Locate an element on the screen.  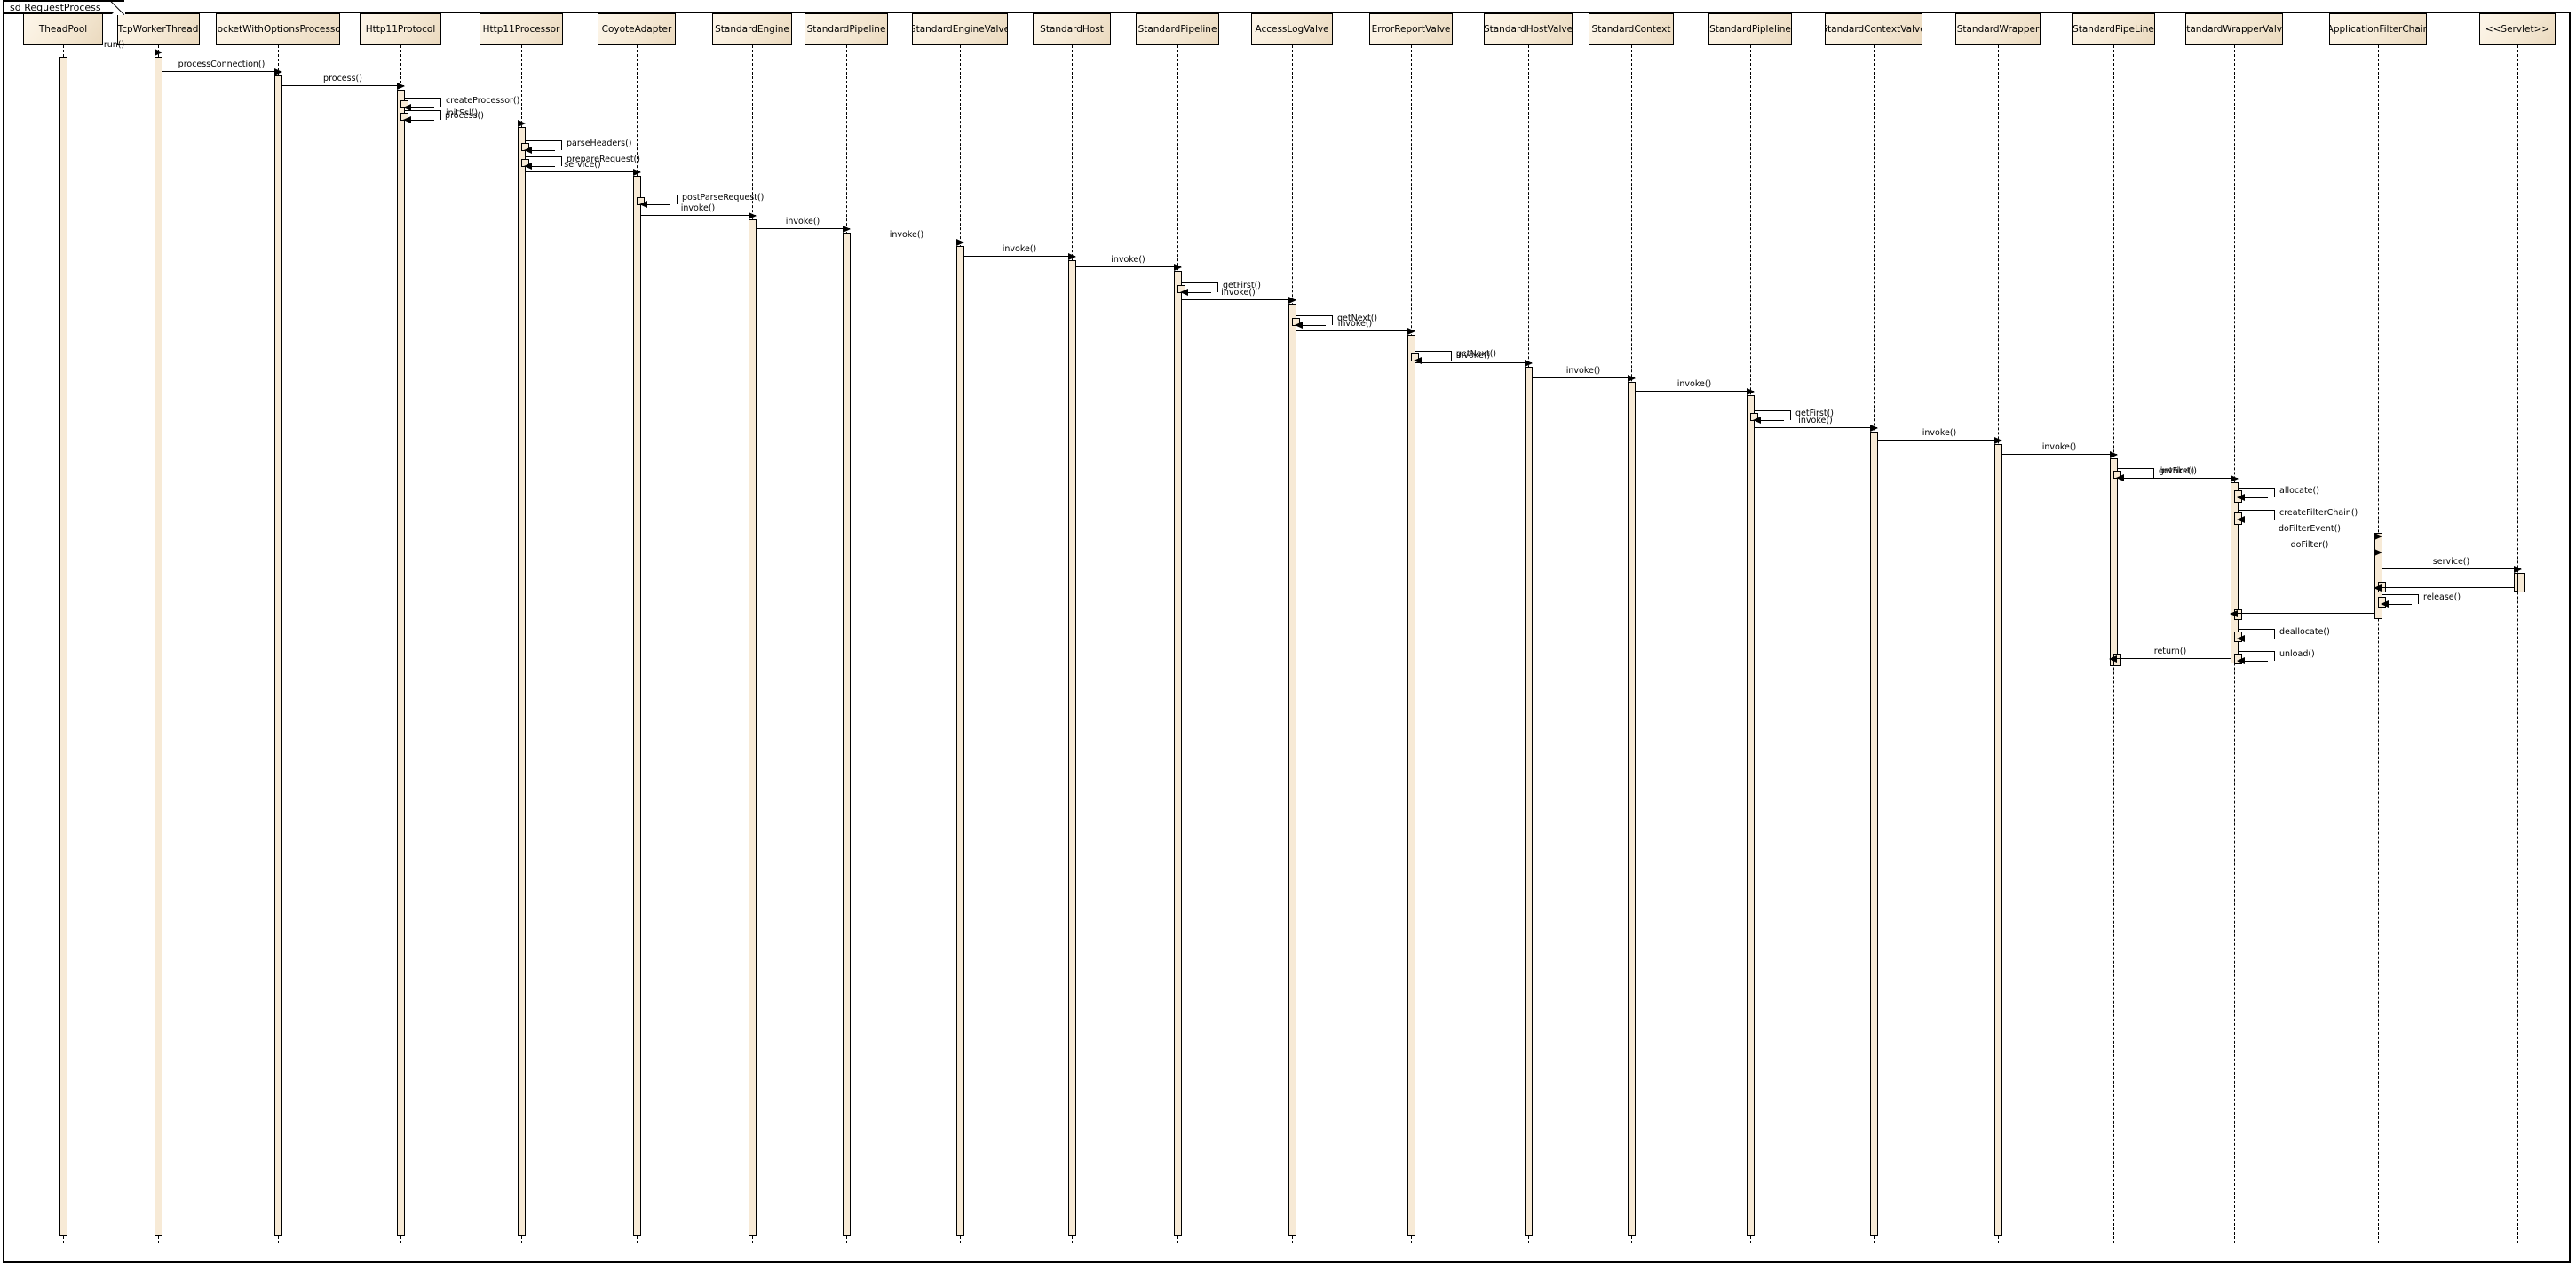
self-message-15: getFirst() is located at coordinates (1220, 289).